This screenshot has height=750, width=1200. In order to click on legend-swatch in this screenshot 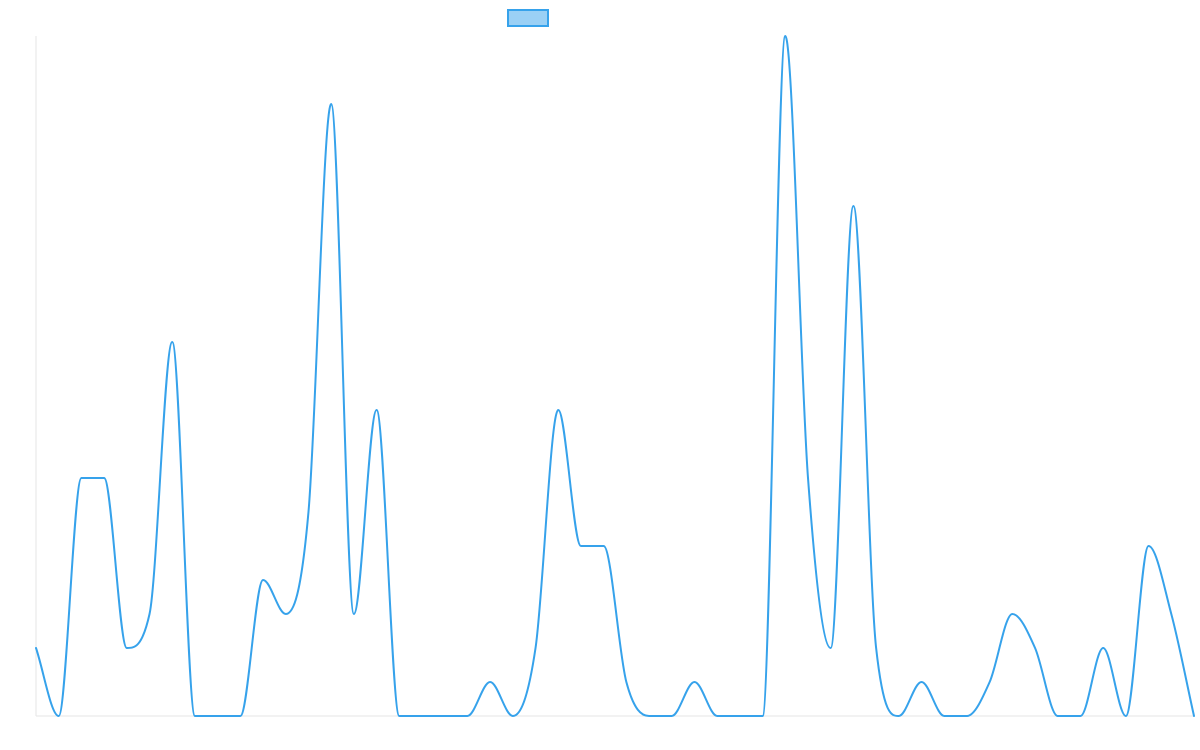, I will do `click(528, 18)`.